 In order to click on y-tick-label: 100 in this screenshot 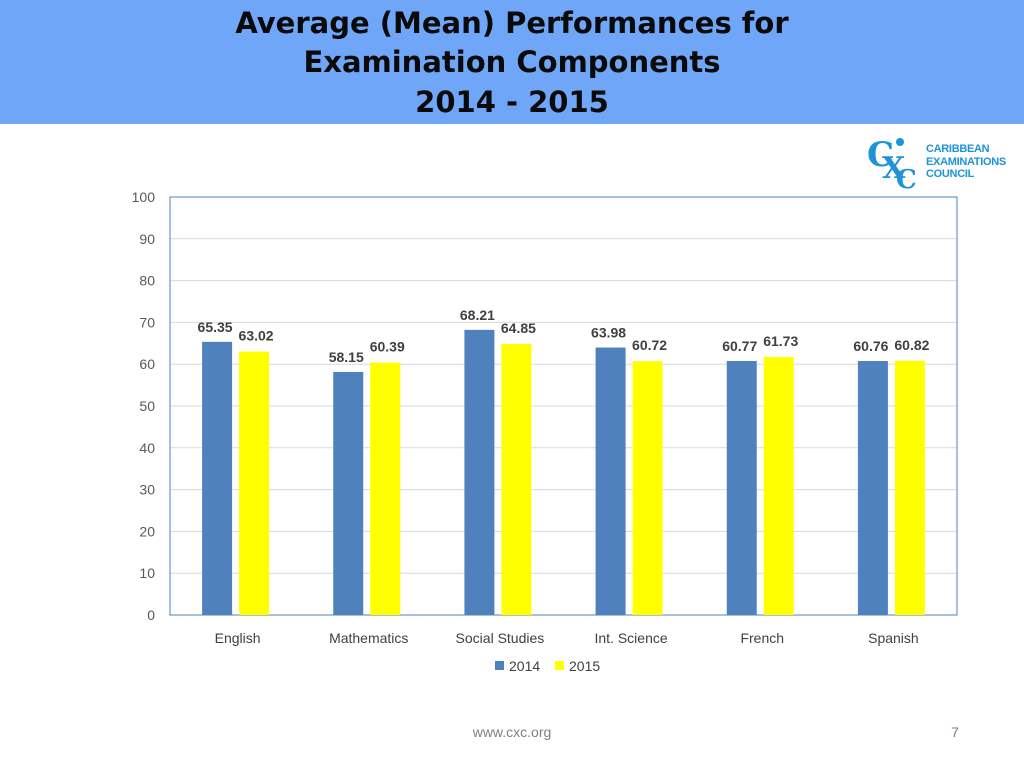, I will do `click(144, 197)`.